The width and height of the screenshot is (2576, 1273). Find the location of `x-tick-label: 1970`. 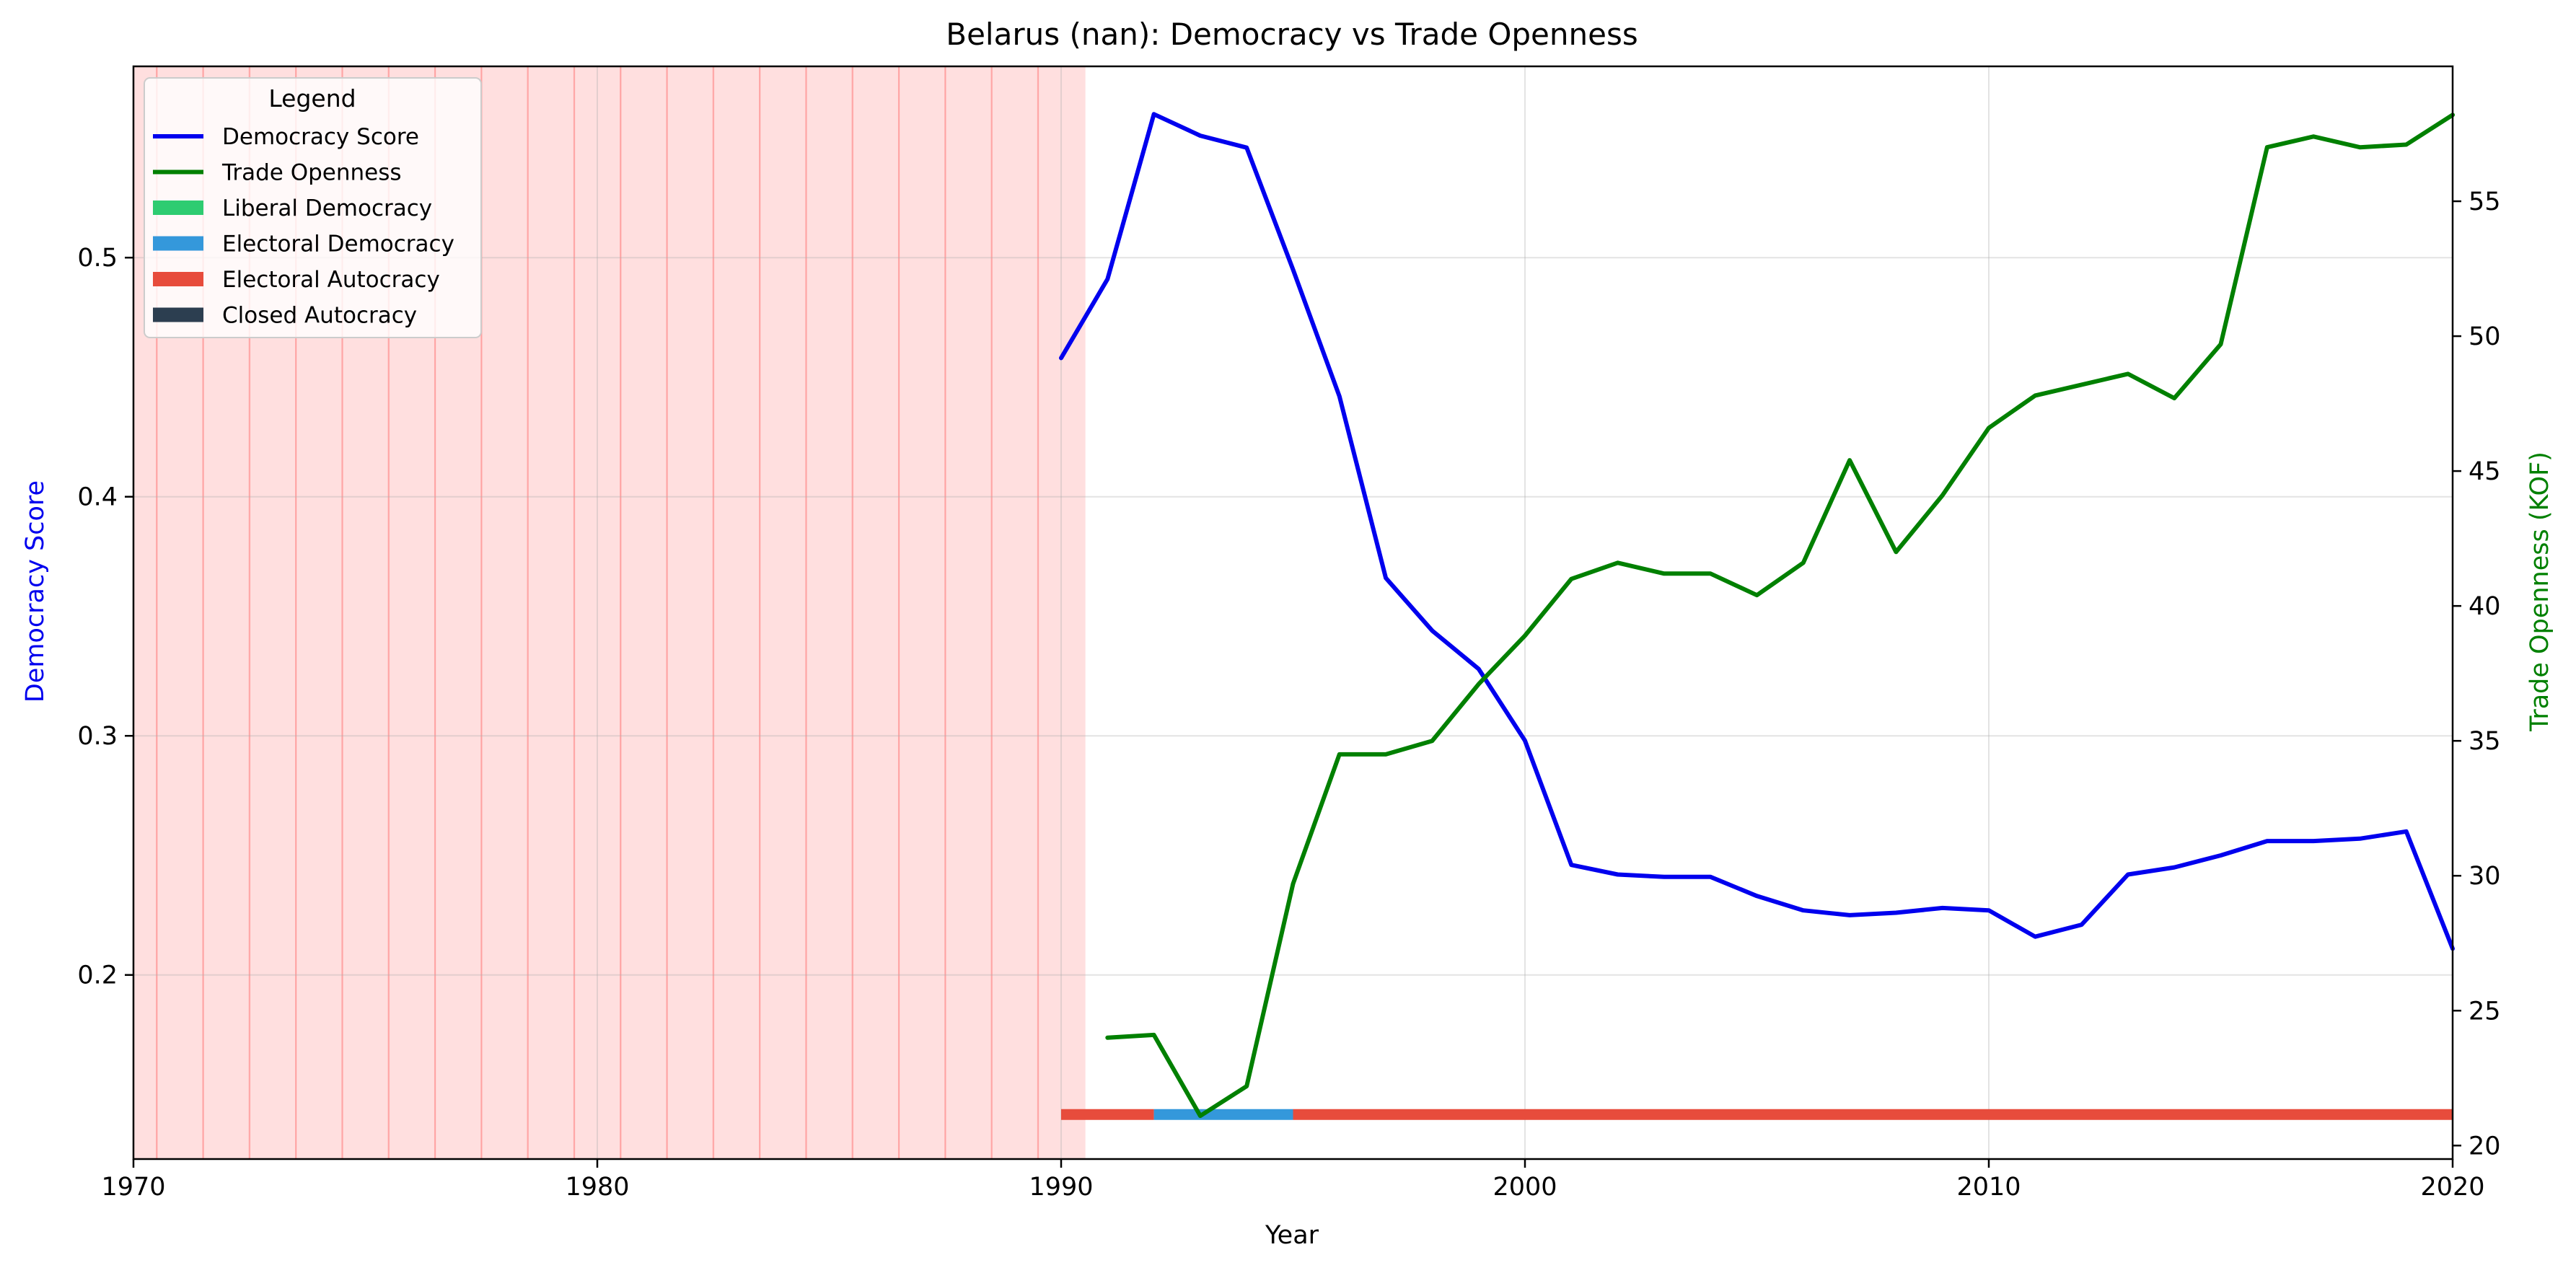

x-tick-label: 1970 is located at coordinates (133, 1187).